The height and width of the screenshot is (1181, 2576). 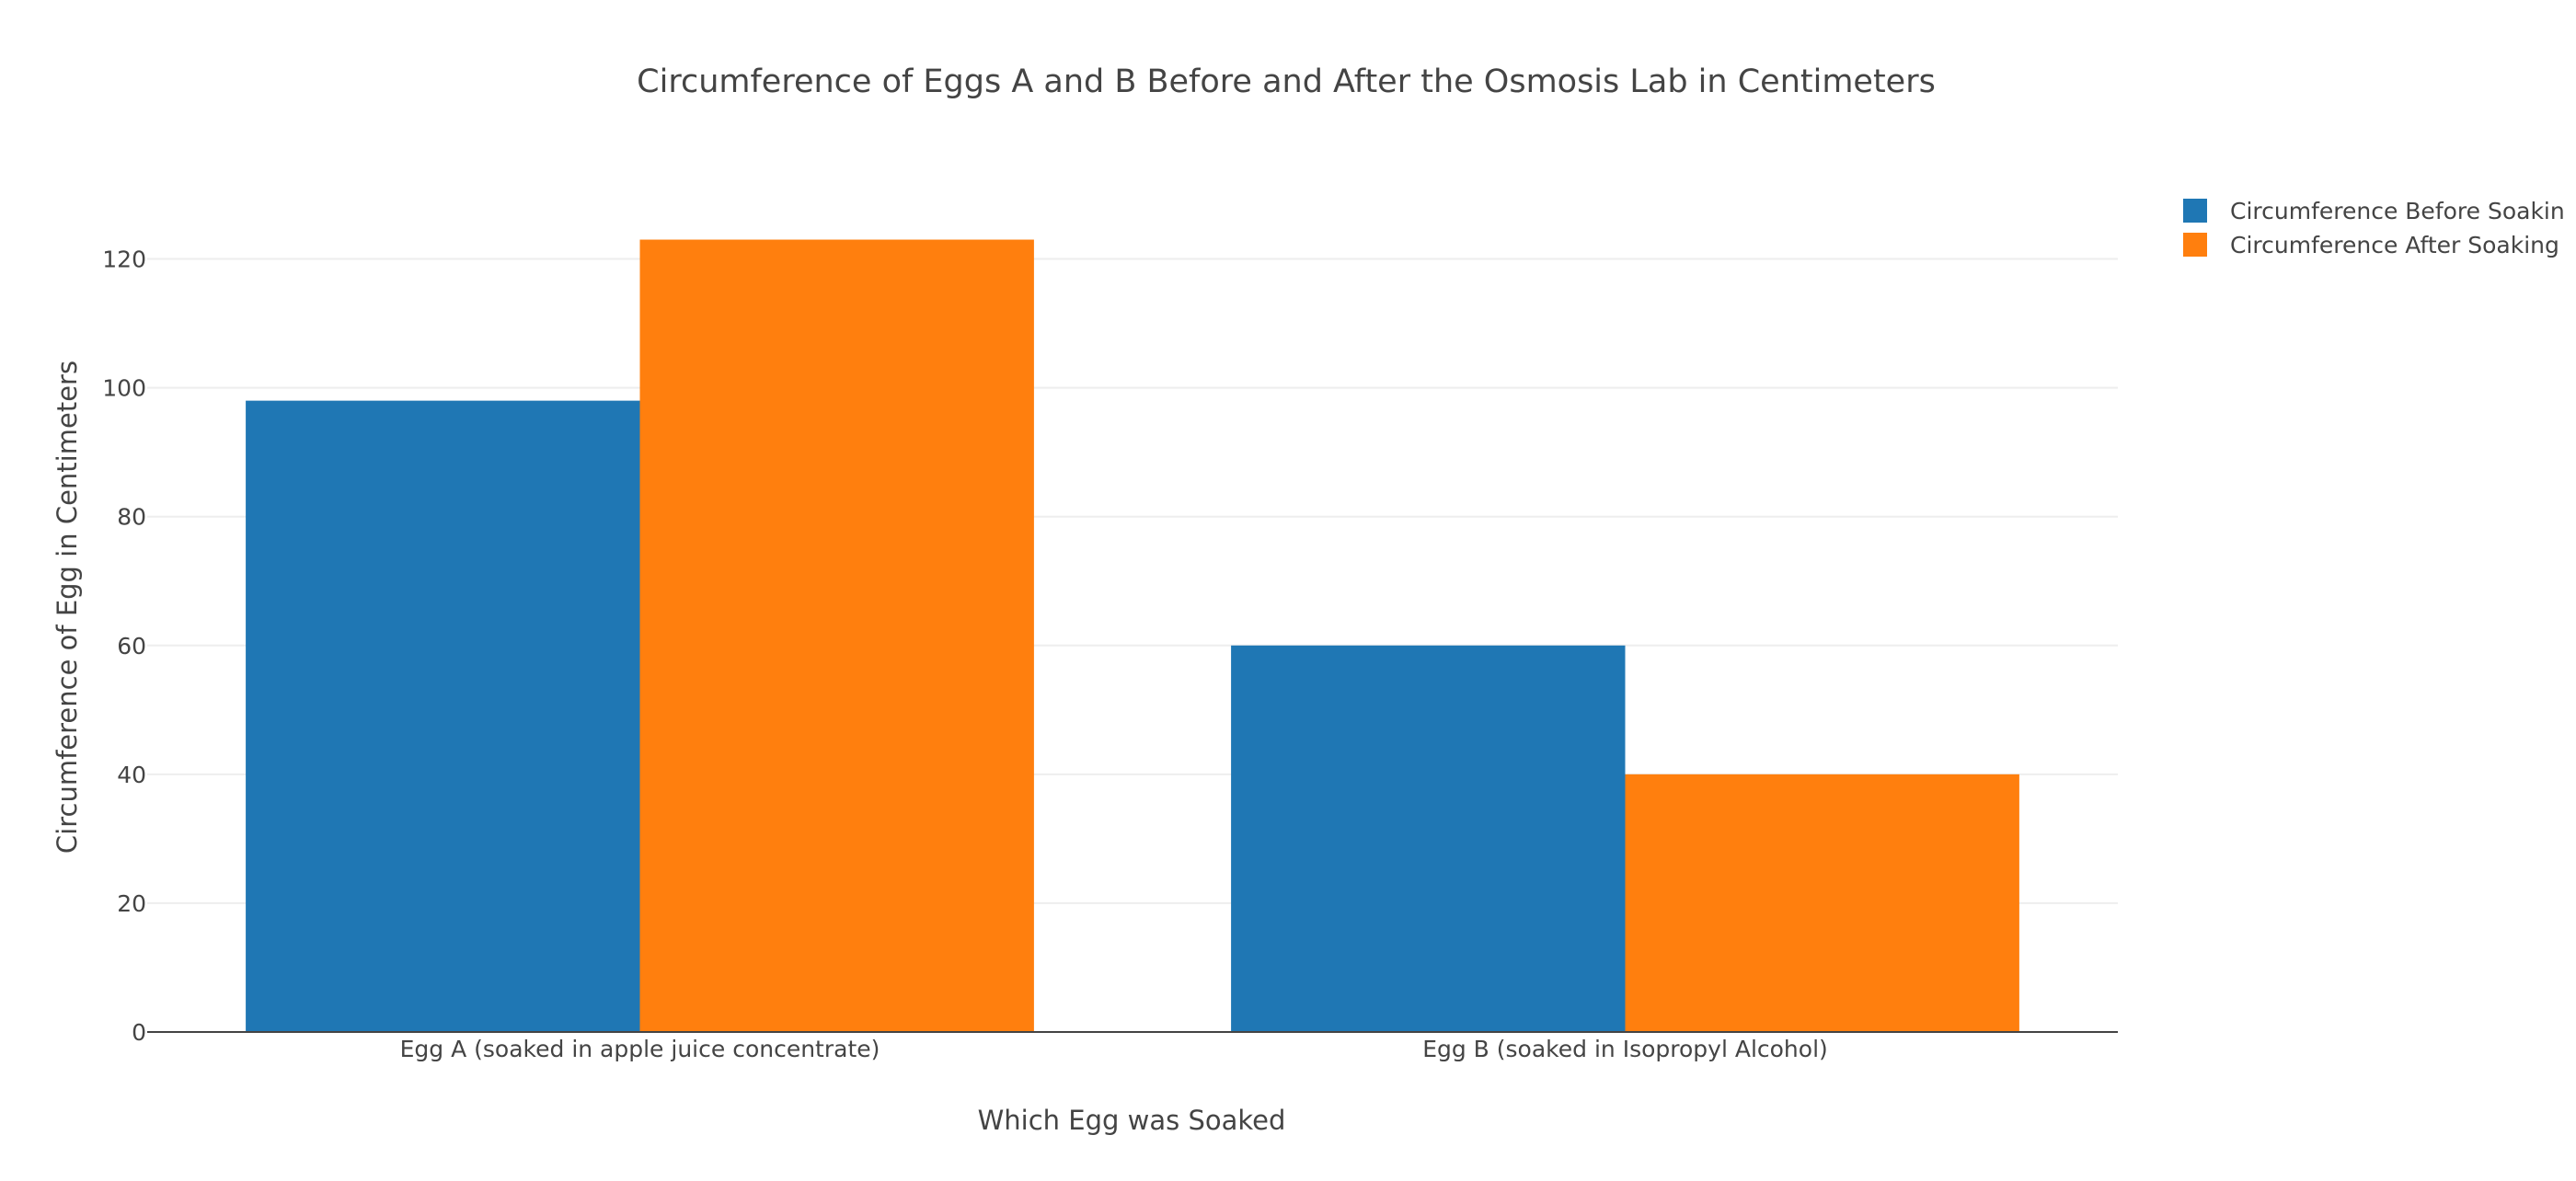 What do you see at coordinates (131, 646) in the screenshot?
I see `y-tick-label: 60` at bounding box center [131, 646].